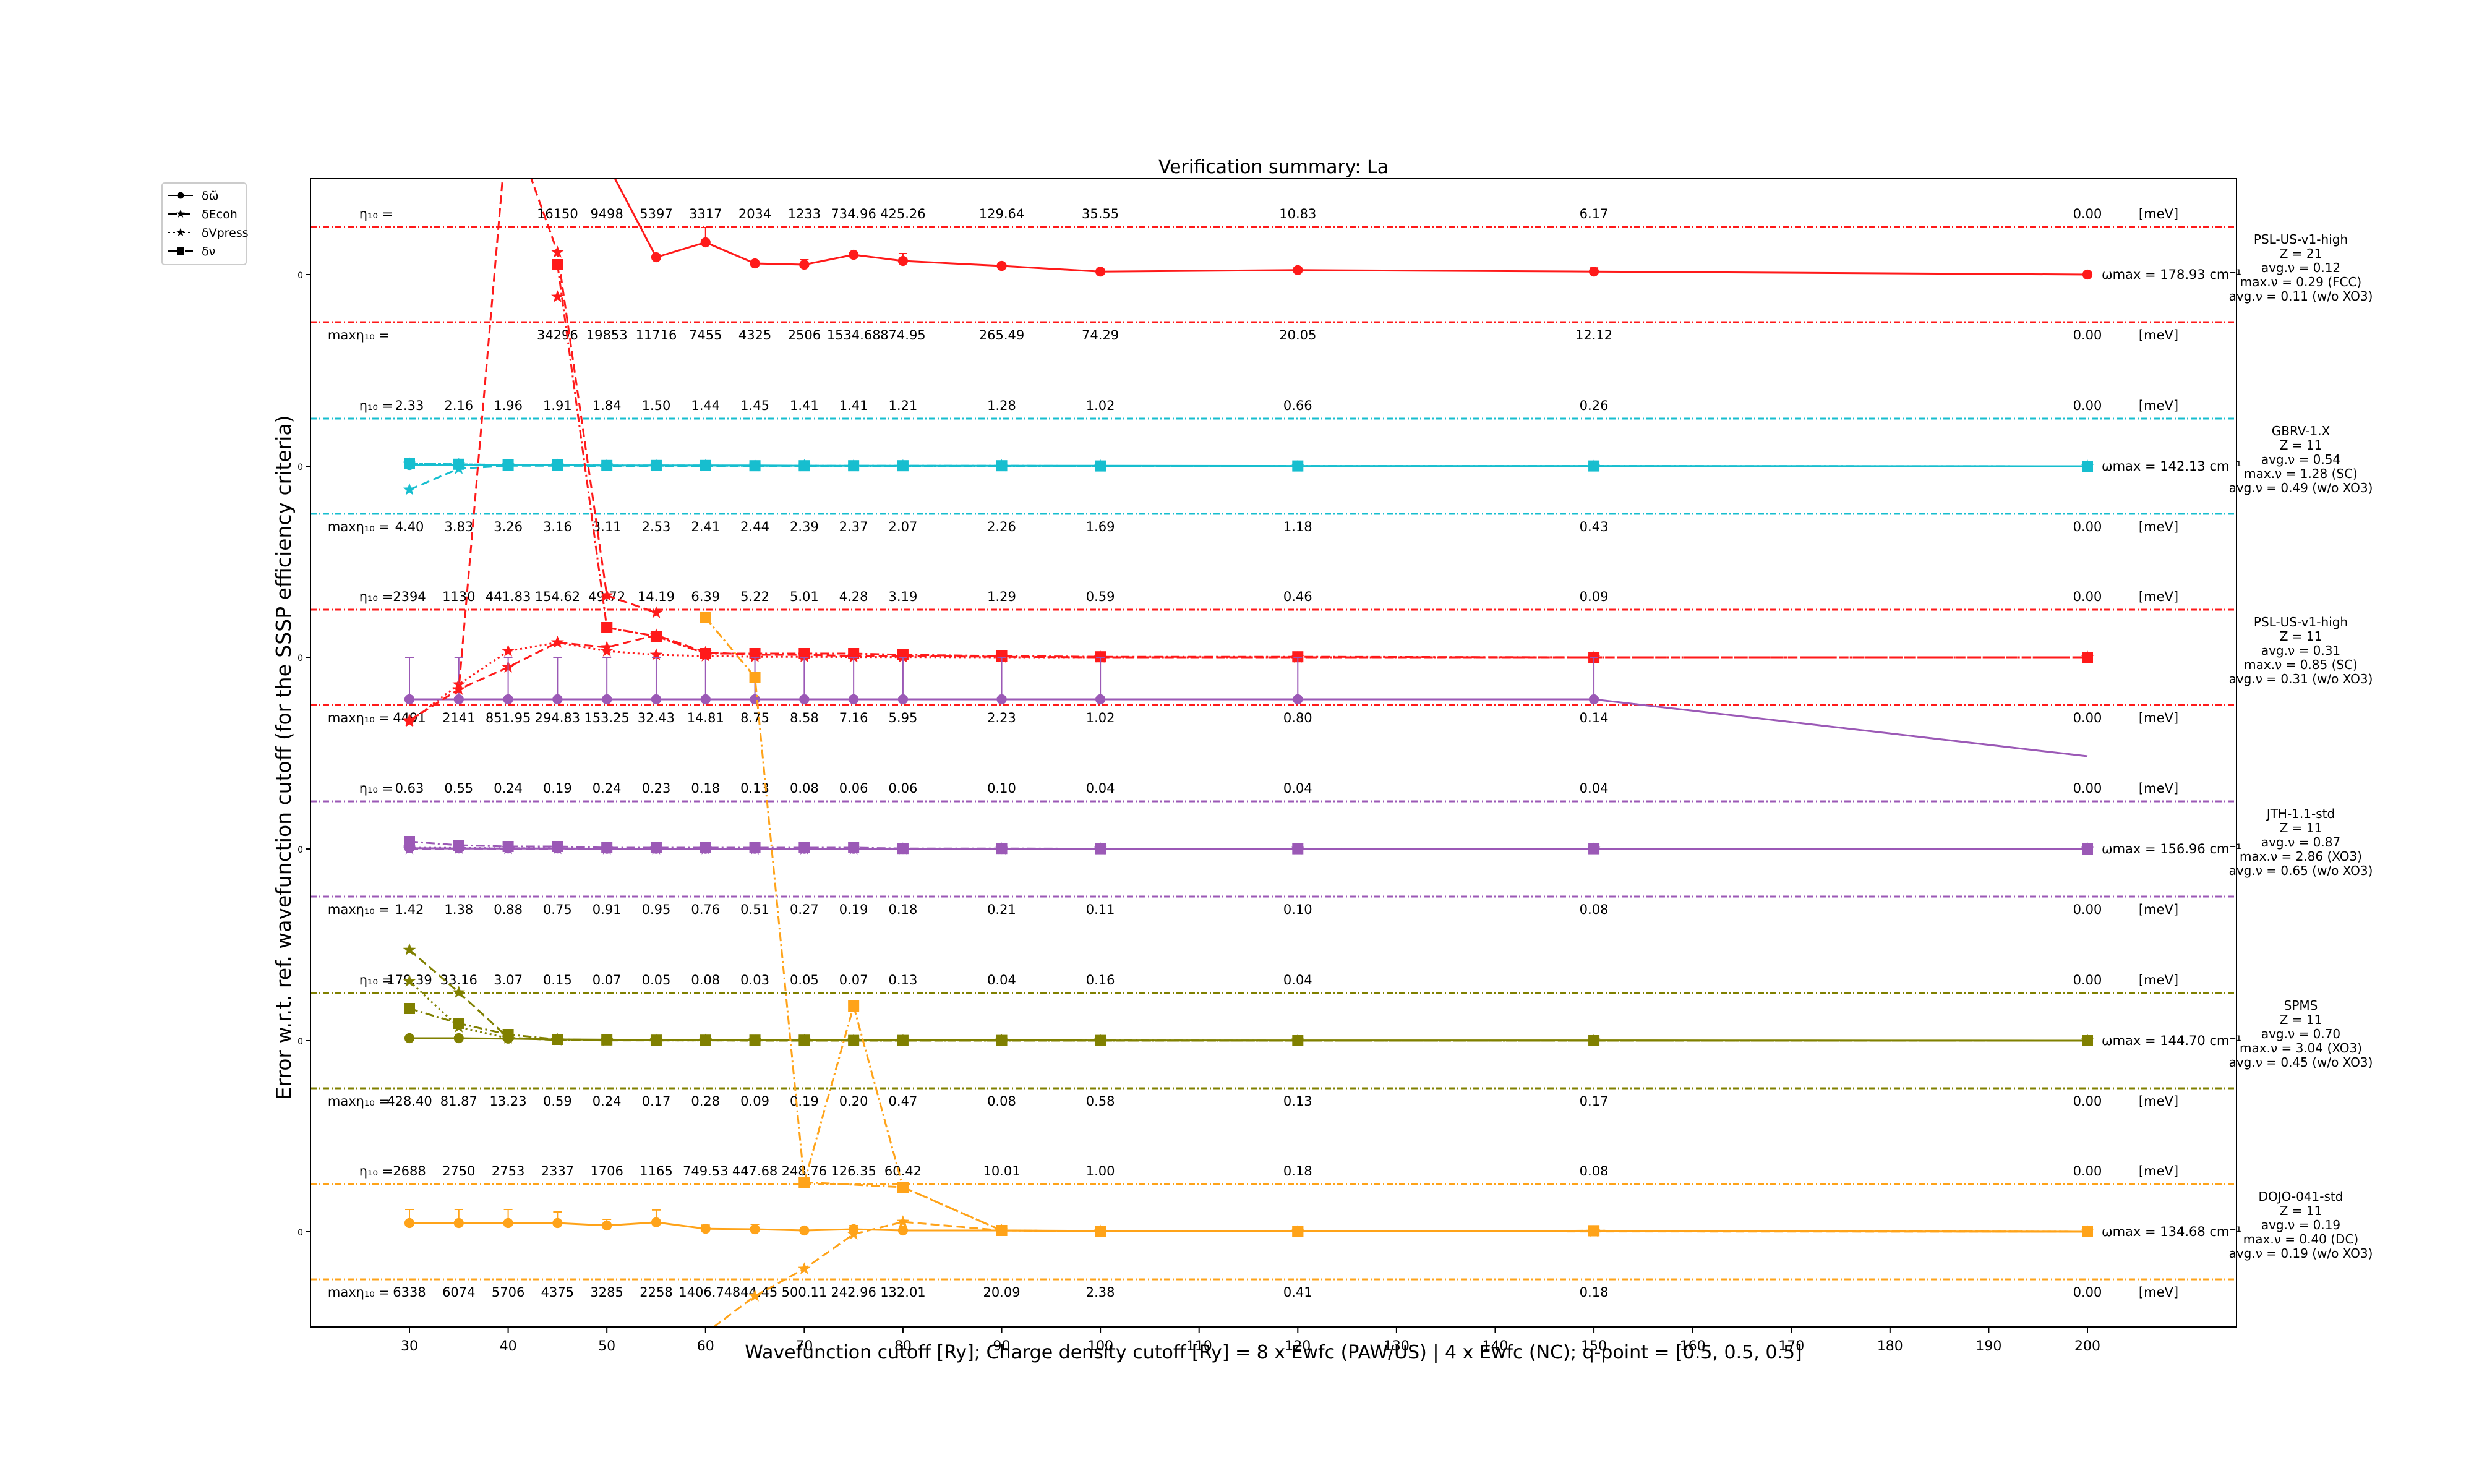  I want to click on eta-value: 4.28, so click(853, 596).